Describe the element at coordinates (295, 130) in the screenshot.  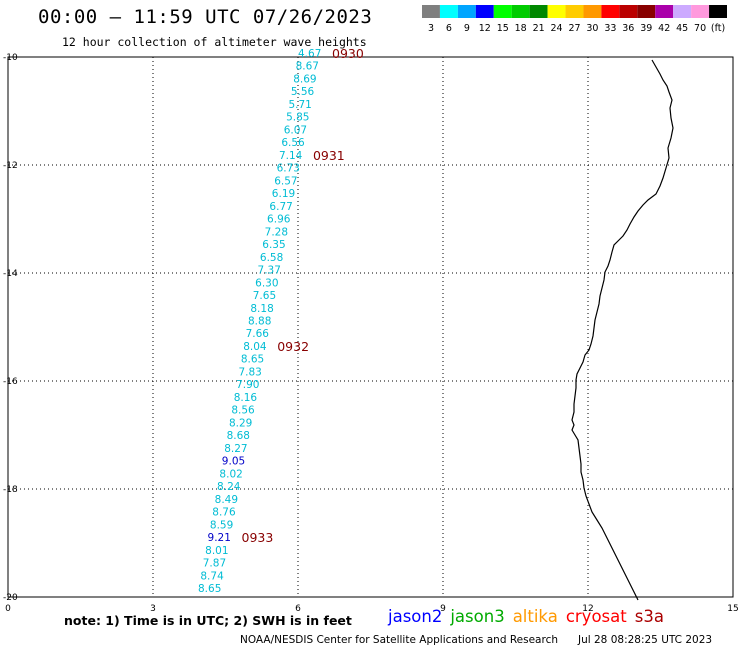
I see `wave-height-label: 6.07` at that location.